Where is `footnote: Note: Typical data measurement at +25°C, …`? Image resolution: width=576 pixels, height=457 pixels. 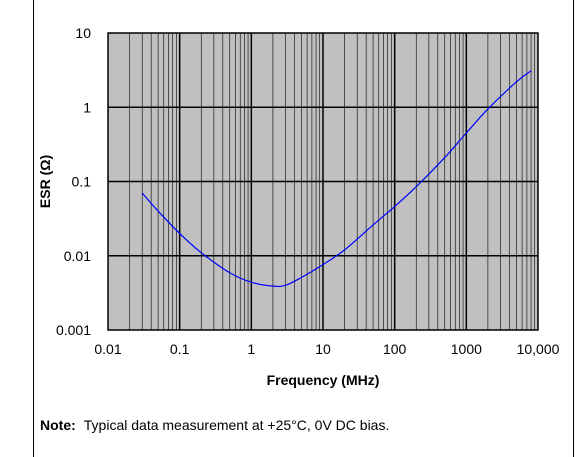 footnote: Note: Typical data measurement at +25°C, … is located at coordinates (214, 425).